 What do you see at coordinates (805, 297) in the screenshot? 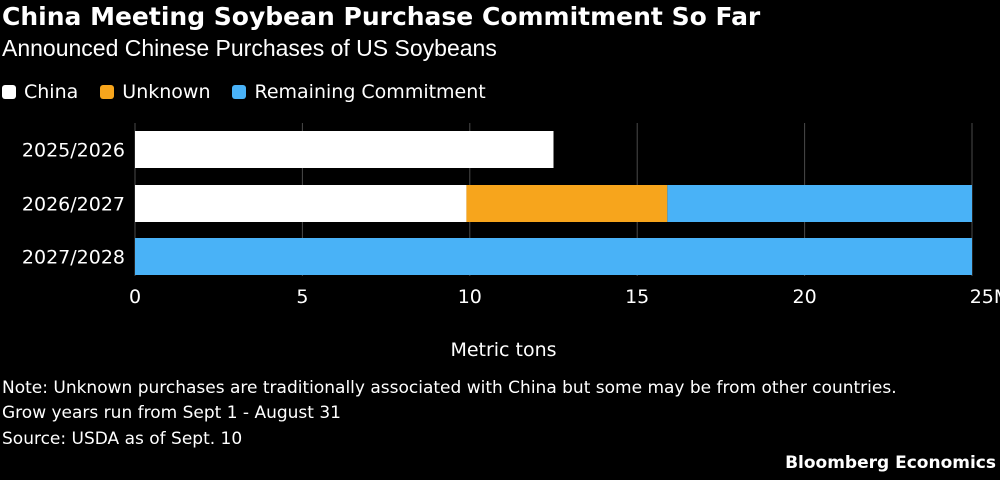
I see `x-tick-label-4: 20` at bounding box center [805, 297].